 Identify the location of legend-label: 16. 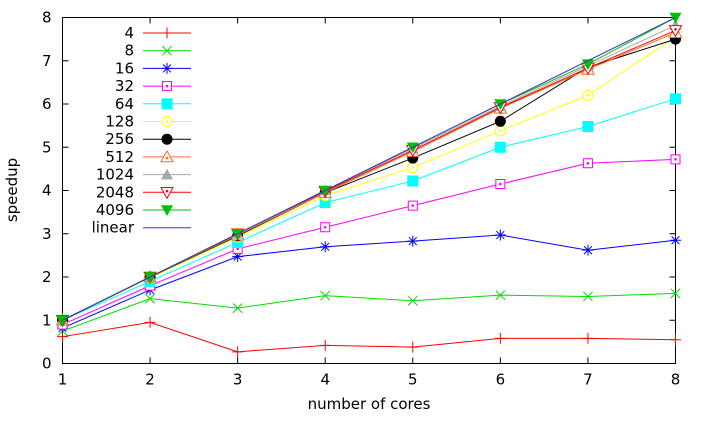
(124, 68).